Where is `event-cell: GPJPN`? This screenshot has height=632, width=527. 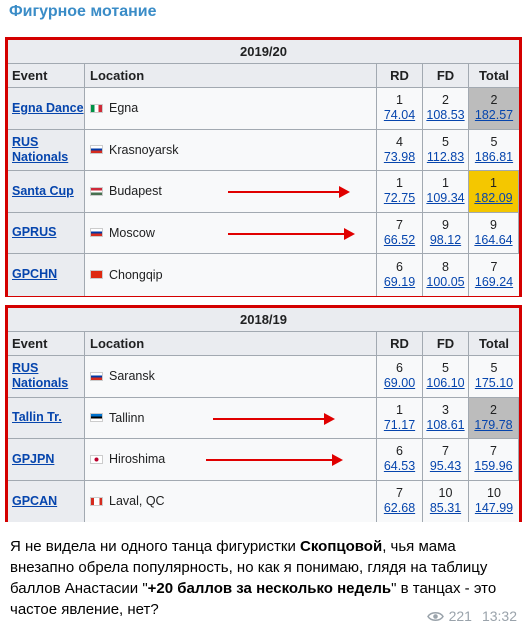 event-cell: GPJPN is located at coordinates (46, 459).